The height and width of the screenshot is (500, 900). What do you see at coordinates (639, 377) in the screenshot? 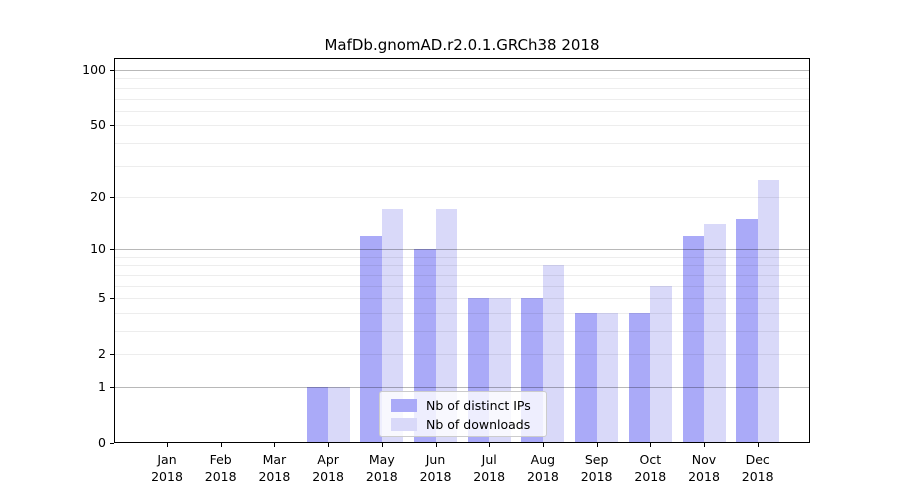
I see `bar-oct-ips` at bounding box center [639, 377].